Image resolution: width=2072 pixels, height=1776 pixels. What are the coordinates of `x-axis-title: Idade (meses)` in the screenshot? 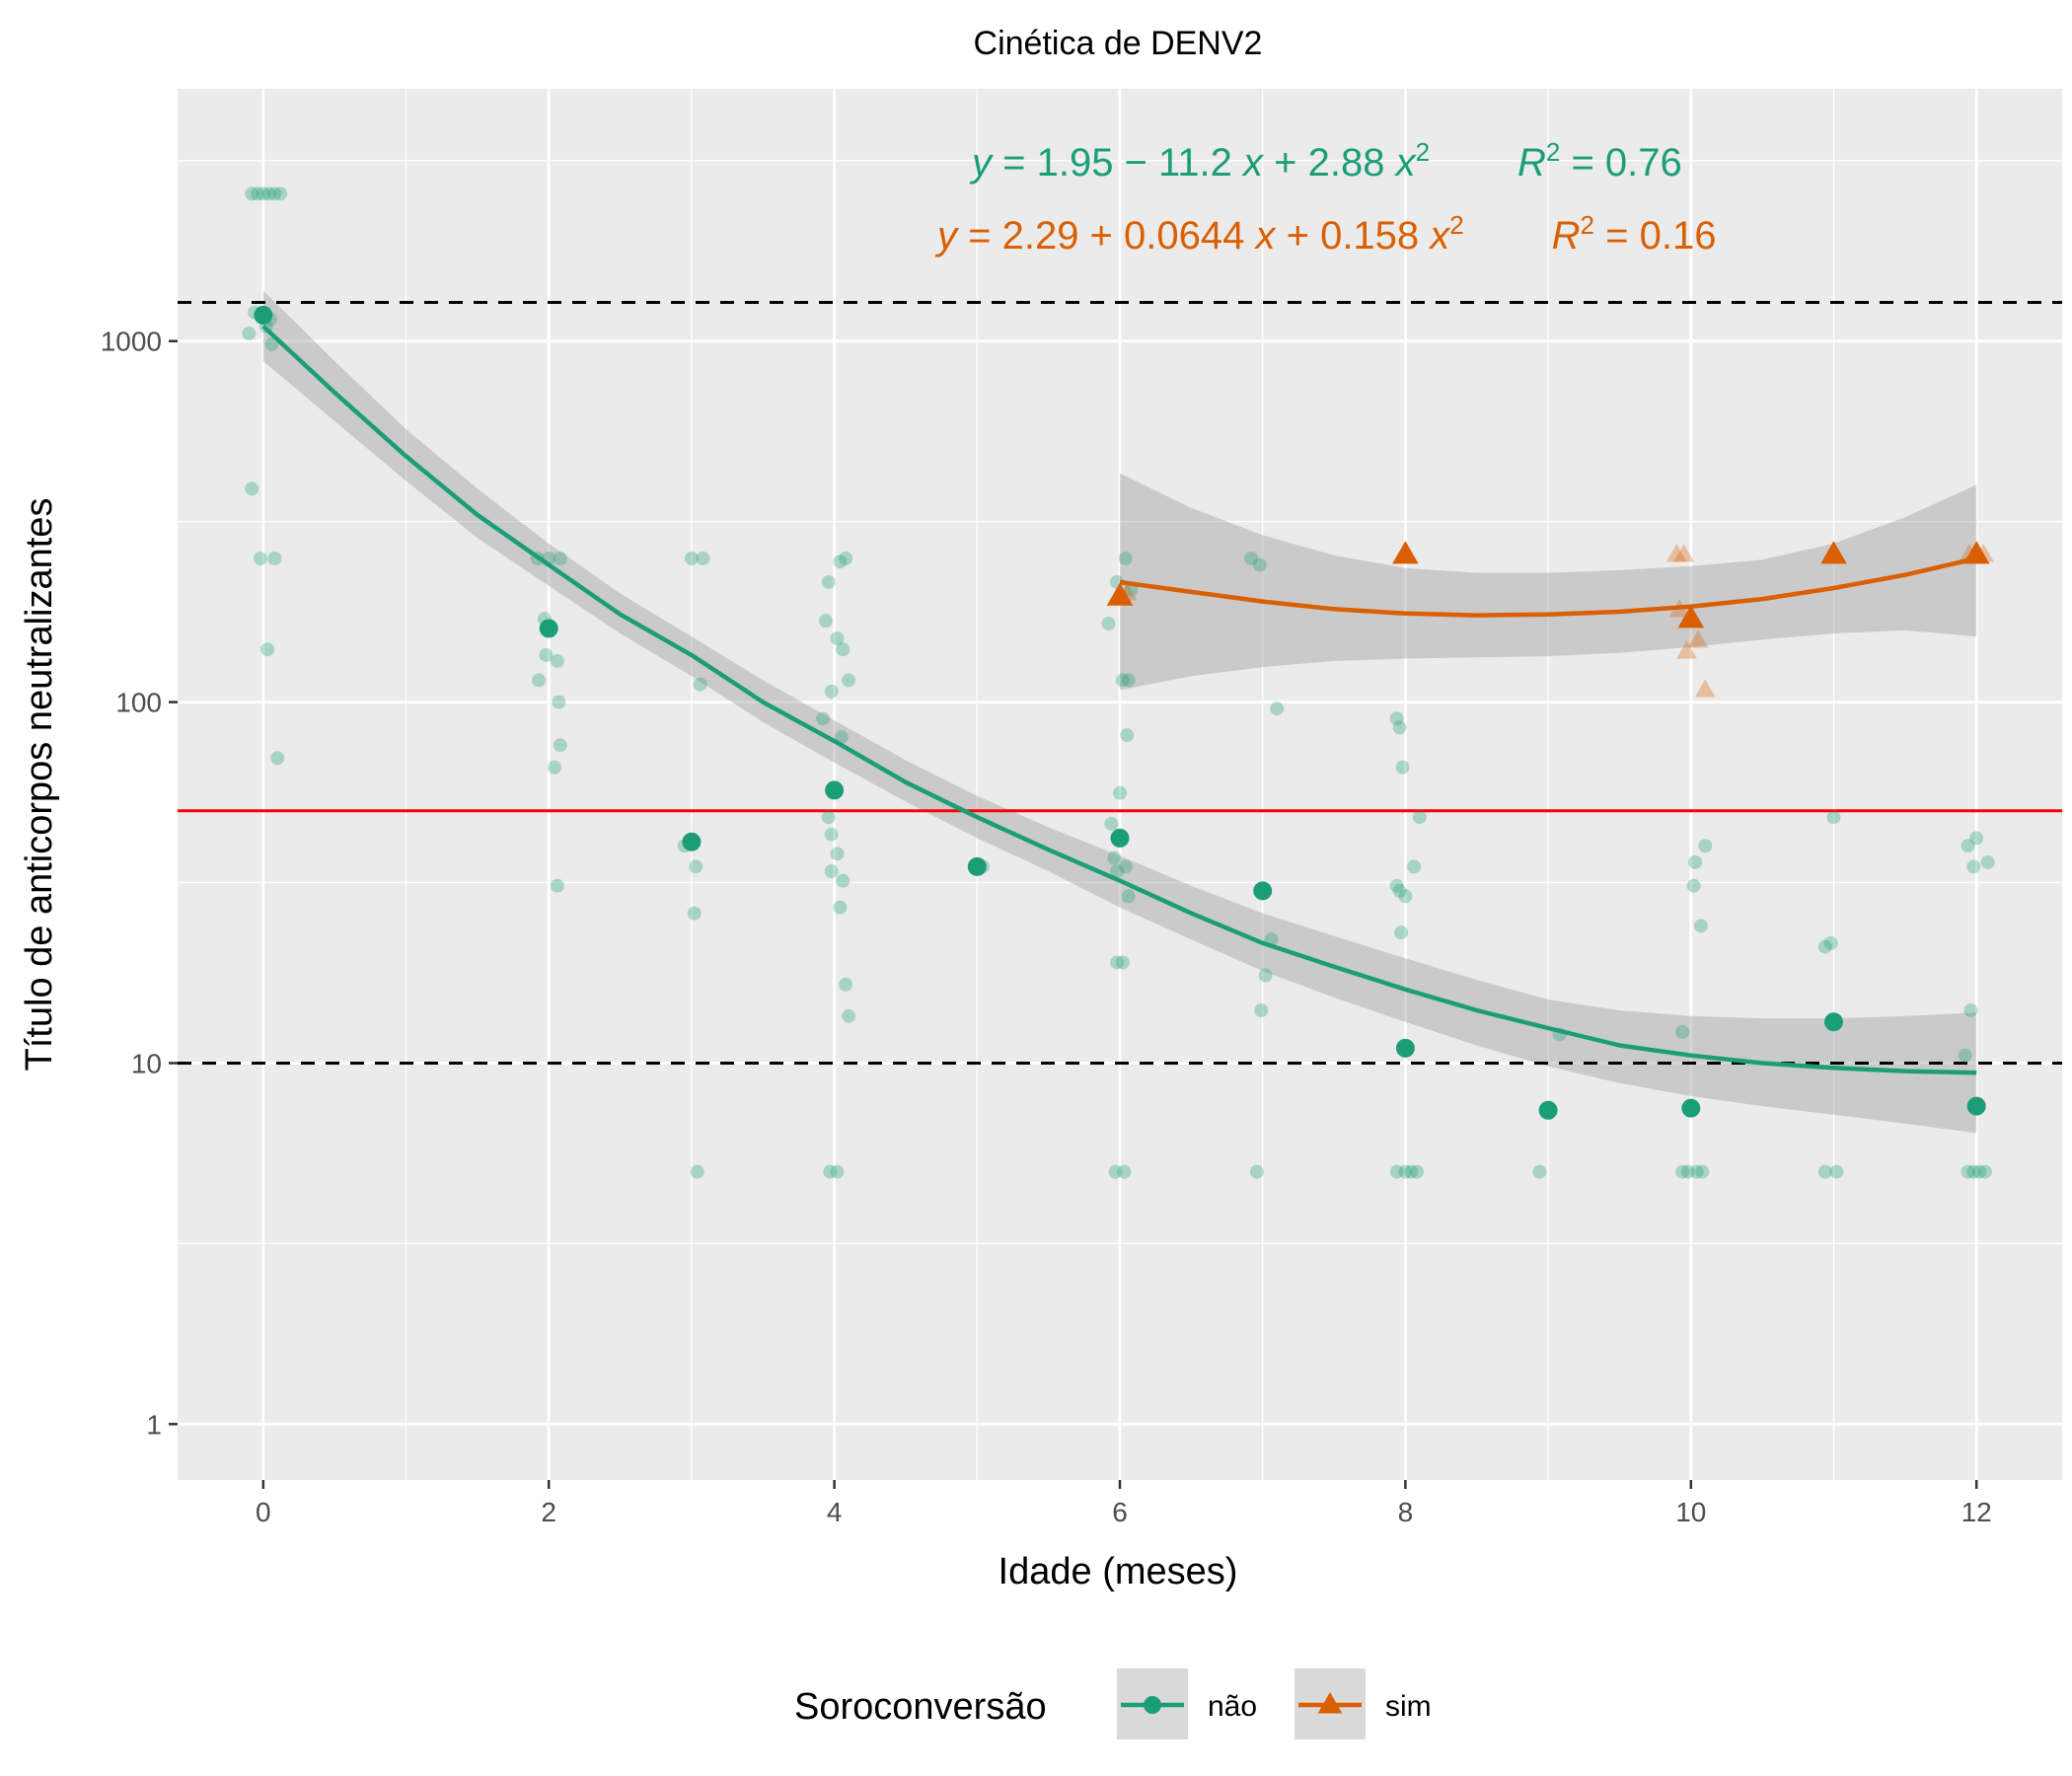 It's located at (1119, 1572).